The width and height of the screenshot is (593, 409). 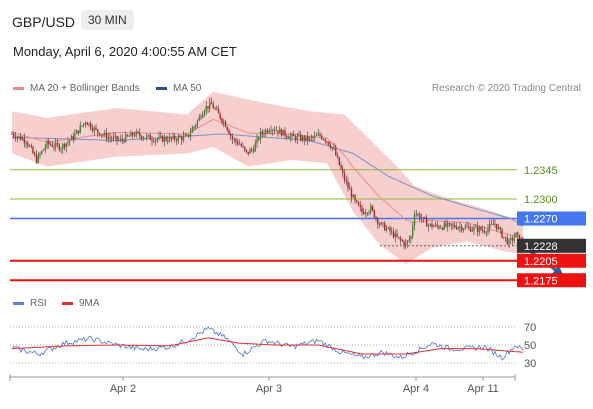 I want to click on x-tick-label-Apr-3: Apr 3, so click(x=269, y=389).